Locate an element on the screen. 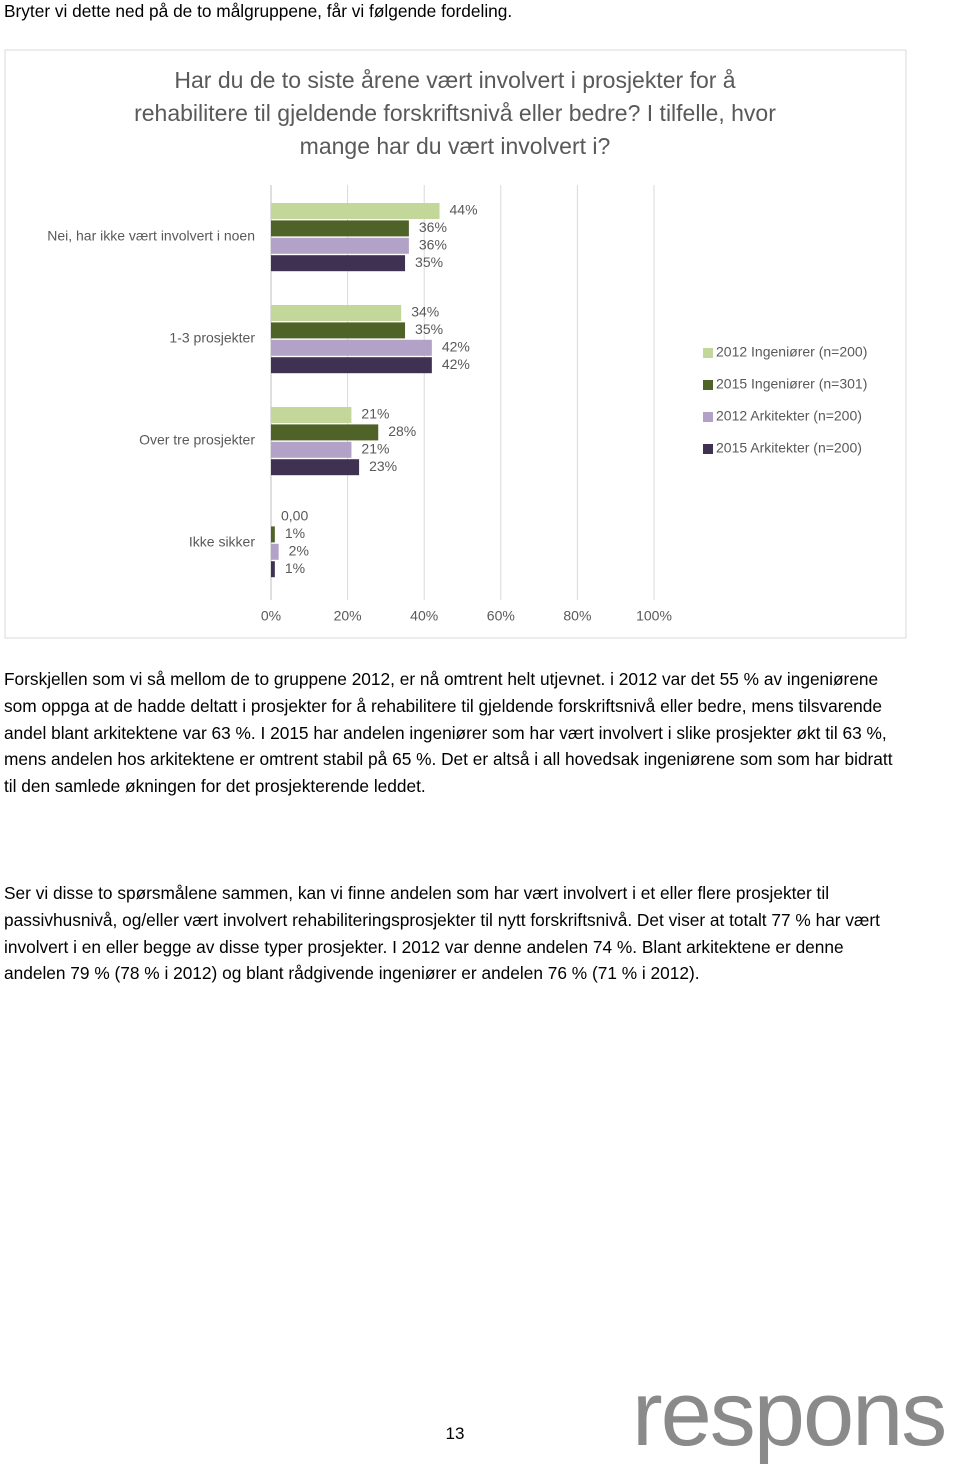 The image size is (960, 1473). value-label: 2% is located at coordinates (299, 551).